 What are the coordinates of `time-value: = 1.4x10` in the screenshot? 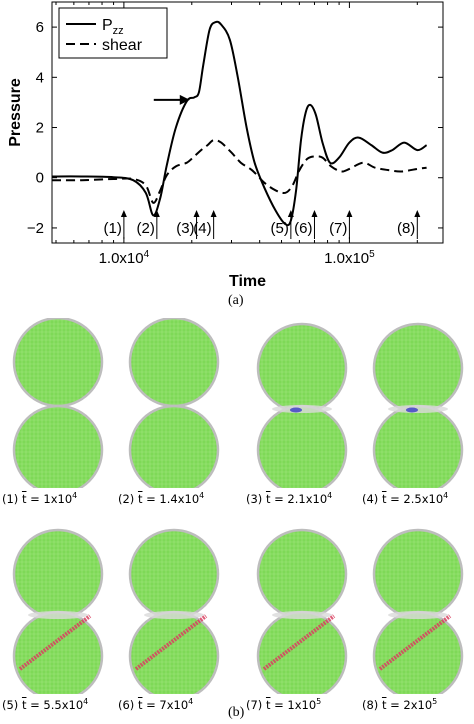 It's located at (171, 498).